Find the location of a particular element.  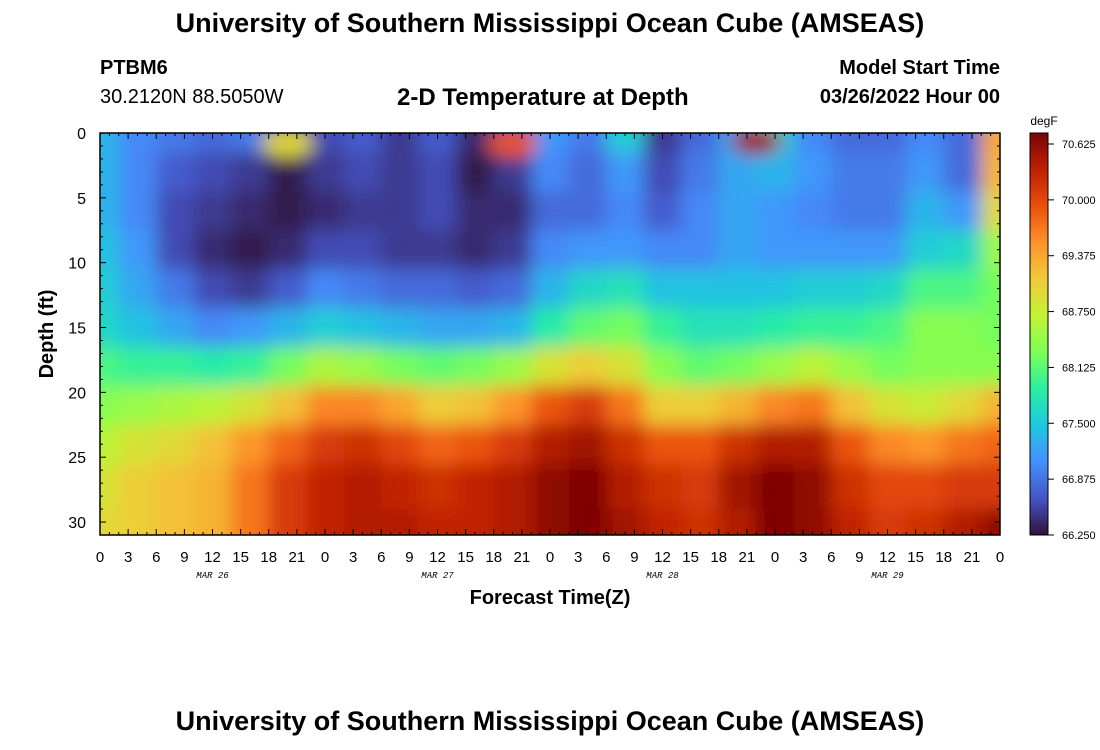

model-start-value: 03/26/2022 Hour 00 is located at coordinates (909, 97).